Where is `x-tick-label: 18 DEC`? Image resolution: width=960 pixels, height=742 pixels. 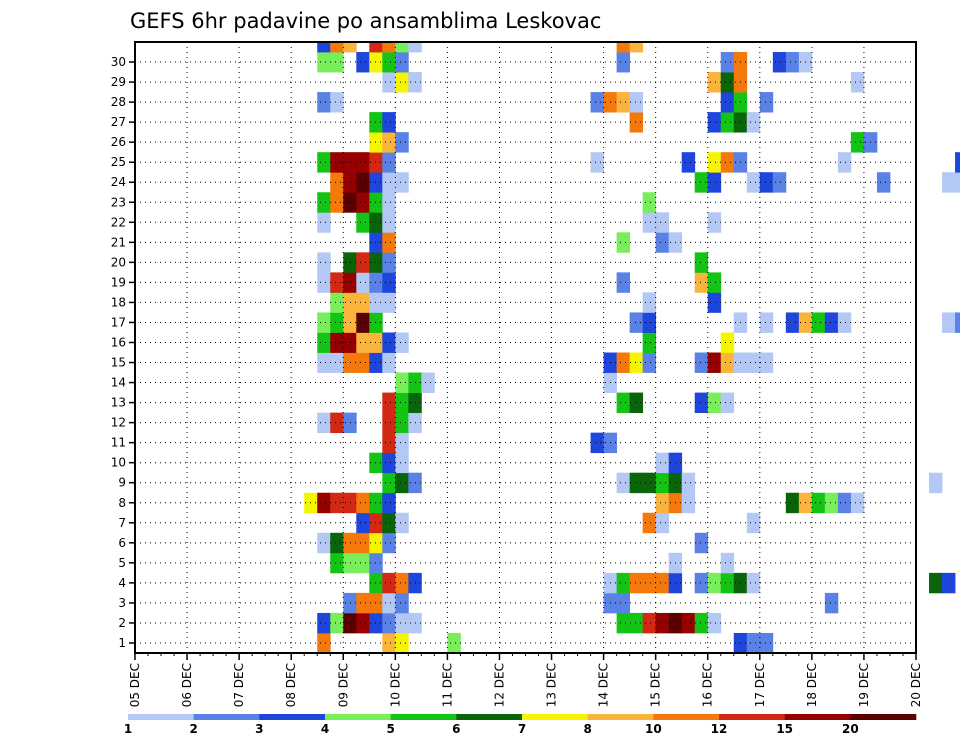 x-tick-label: 18 DEC is located at coordinates (812, 685).